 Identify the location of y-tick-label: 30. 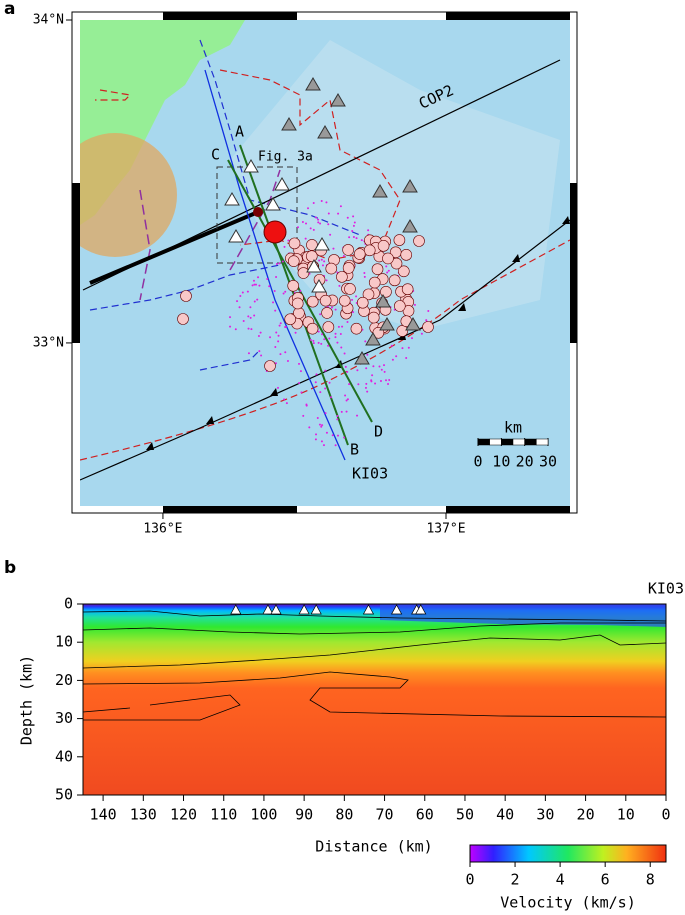
(64, 718).